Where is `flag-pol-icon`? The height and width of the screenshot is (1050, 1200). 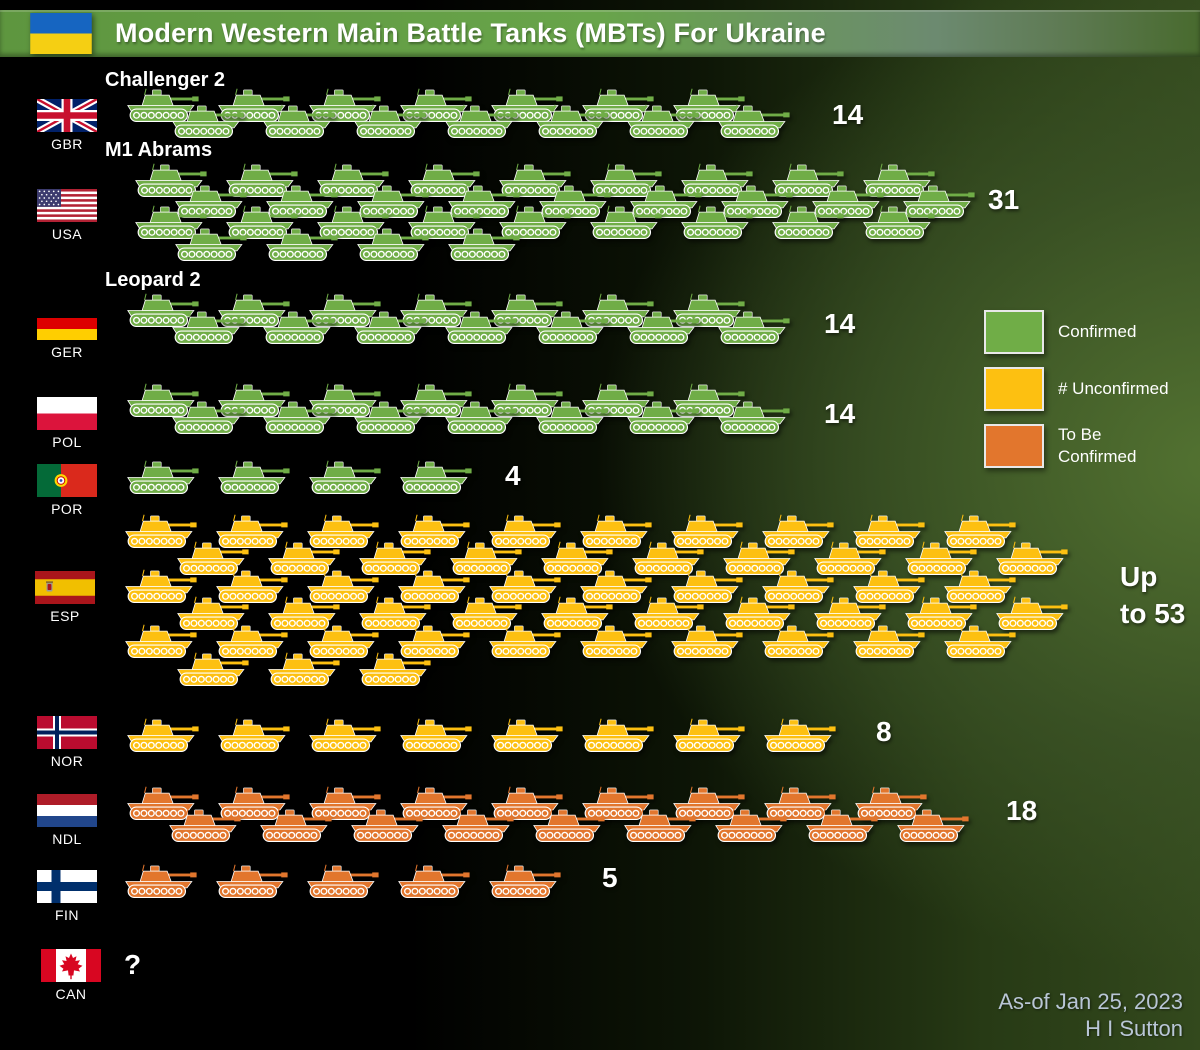 flag-pol-icon is located at coordinates (67, 413).